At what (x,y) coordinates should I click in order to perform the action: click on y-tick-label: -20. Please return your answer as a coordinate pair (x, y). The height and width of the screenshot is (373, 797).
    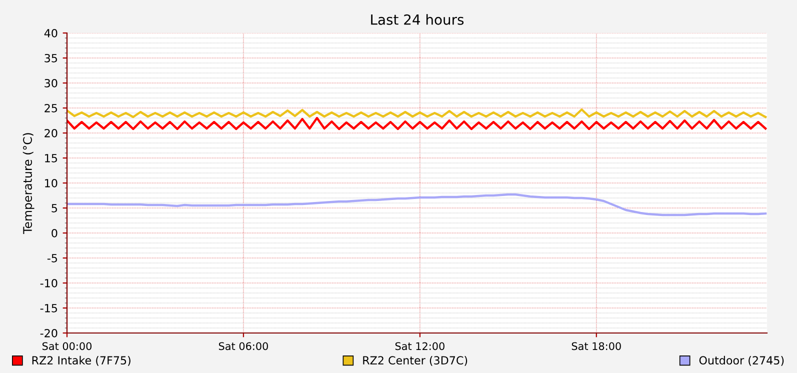
    Looking at the image, I should click on (49, 333).